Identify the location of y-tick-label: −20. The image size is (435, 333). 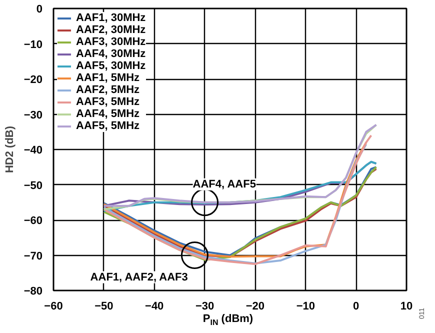
(33, 80).